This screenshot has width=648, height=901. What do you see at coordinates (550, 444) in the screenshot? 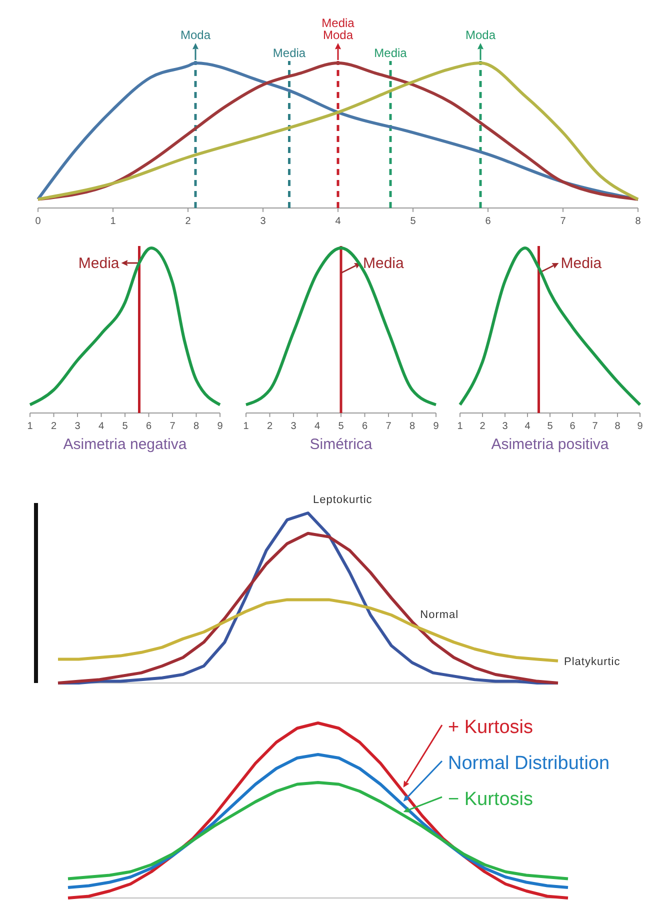
I see `x-axis-title: Asimetria positiva` at bounding box center [550, 444].